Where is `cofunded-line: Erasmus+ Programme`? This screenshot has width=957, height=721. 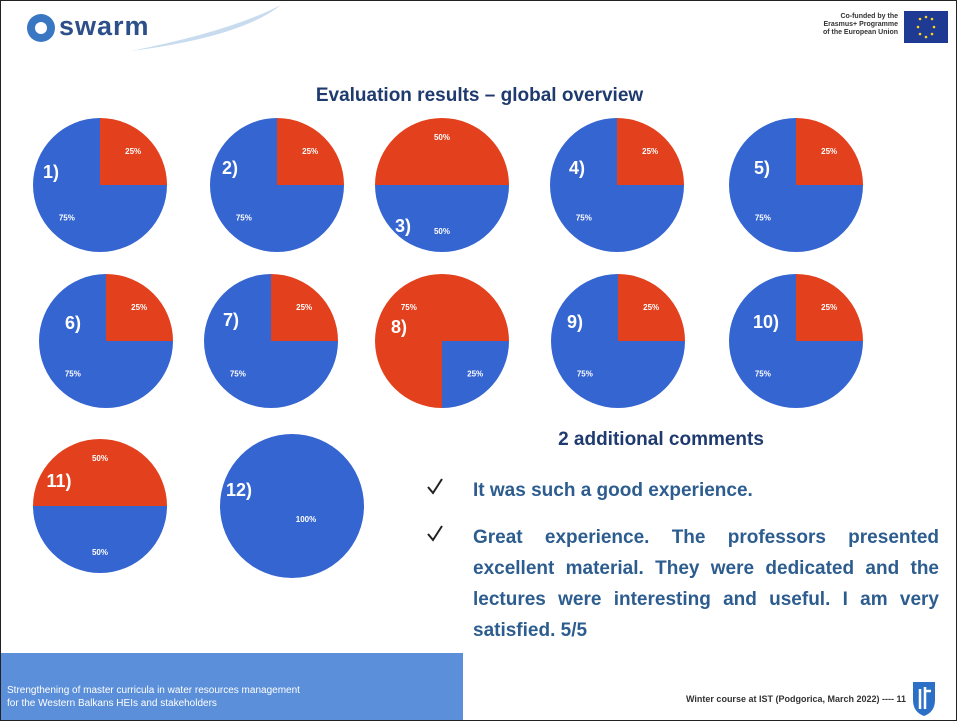 cofunded-line: Erasmus+ Programme is located at coordinates (860, 24).